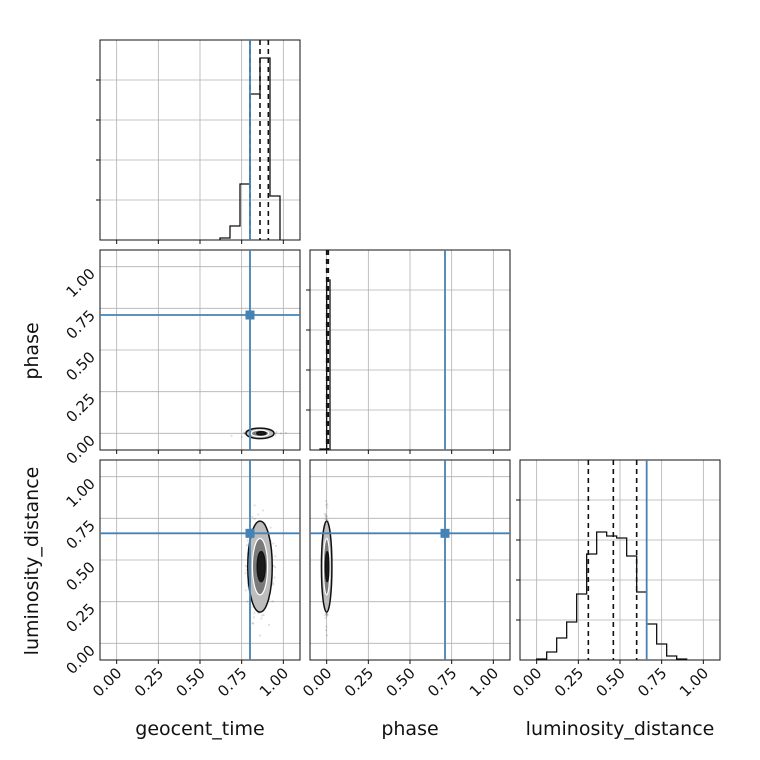 This screenshot has width=760, height=760. Describe the element at coordinates (620, 729) in the screenshot. I see `x-axis-label-luminosity-distance: luminosity_distance` at that location.